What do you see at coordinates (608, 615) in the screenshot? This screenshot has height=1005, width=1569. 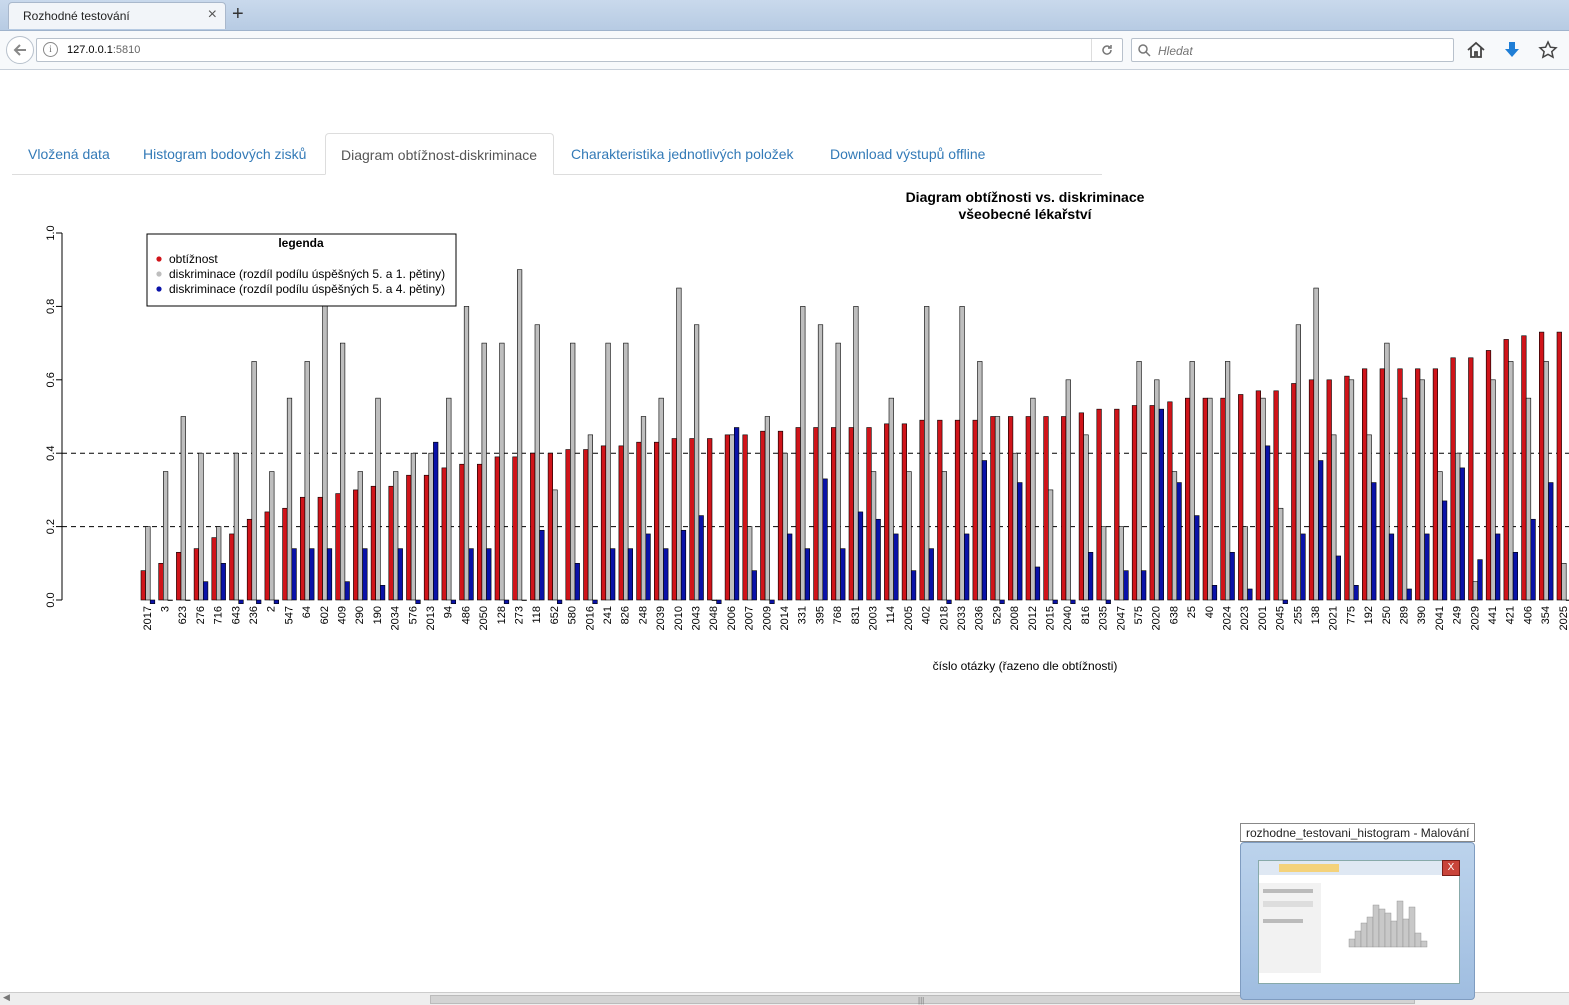 I see `x-tick-label: 241` at bounding box center [608, 615].